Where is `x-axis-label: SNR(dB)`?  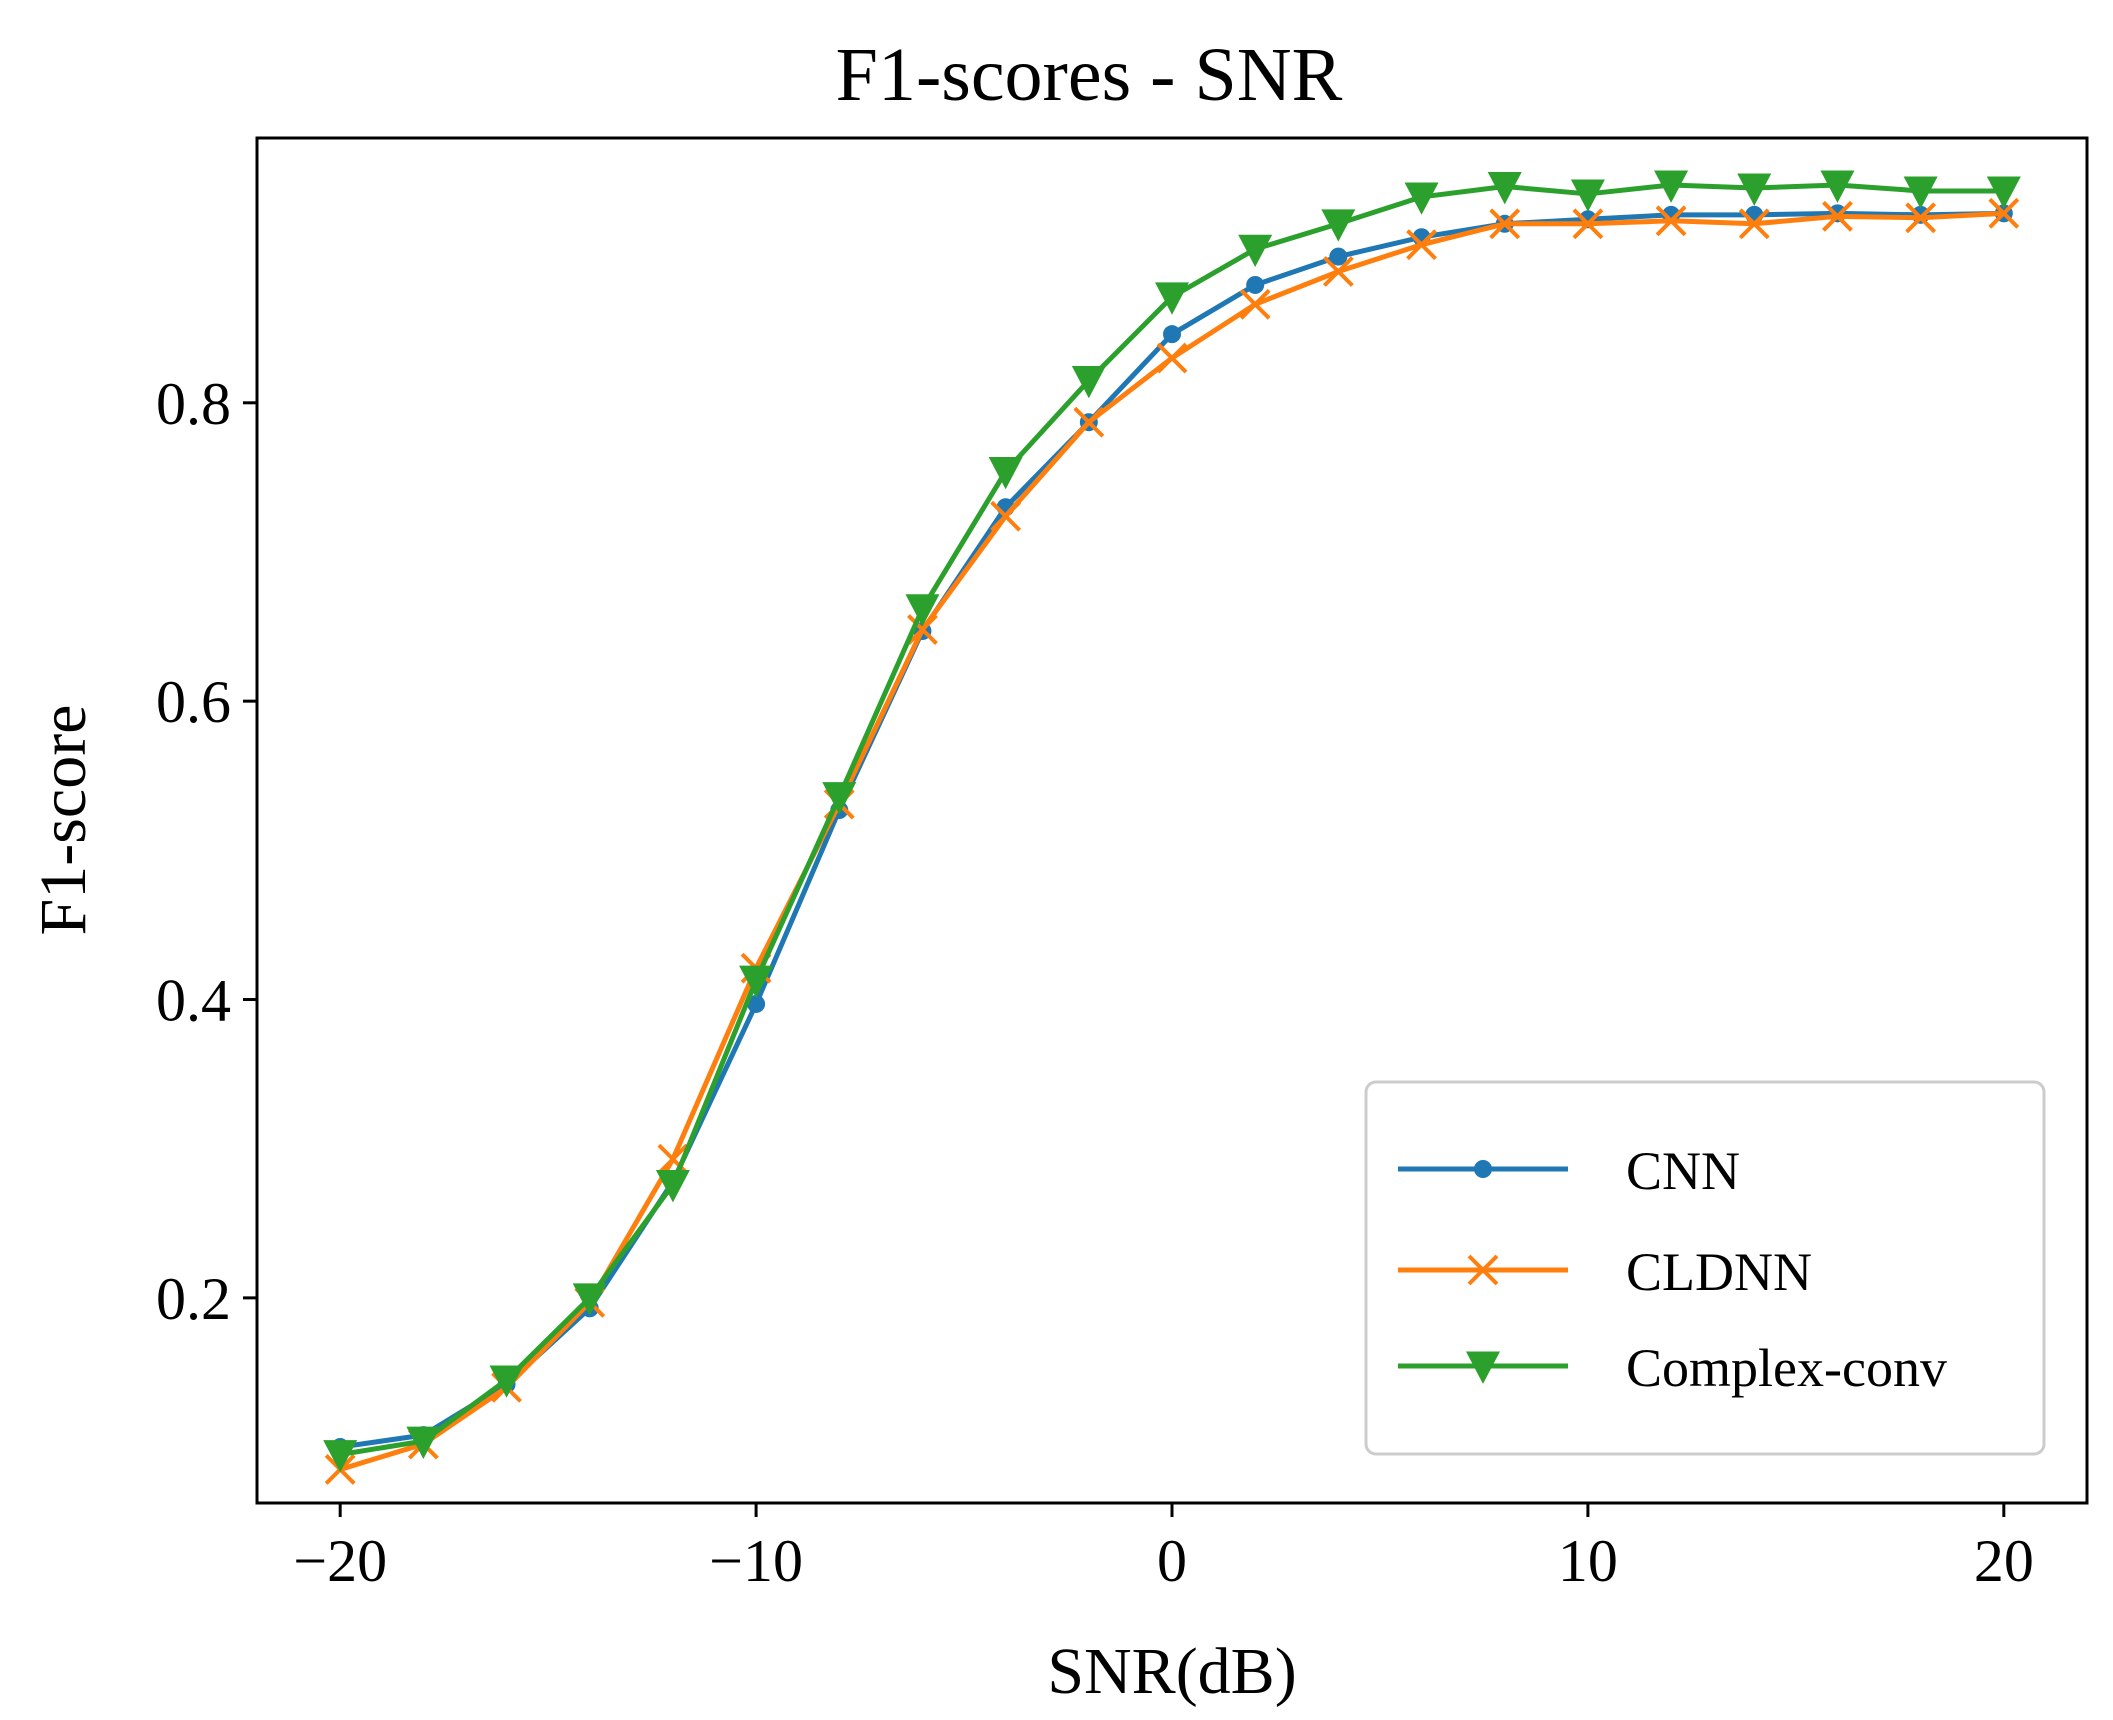
x-axis-label: SNR(dB) is located at coordinates (1171, 1671).